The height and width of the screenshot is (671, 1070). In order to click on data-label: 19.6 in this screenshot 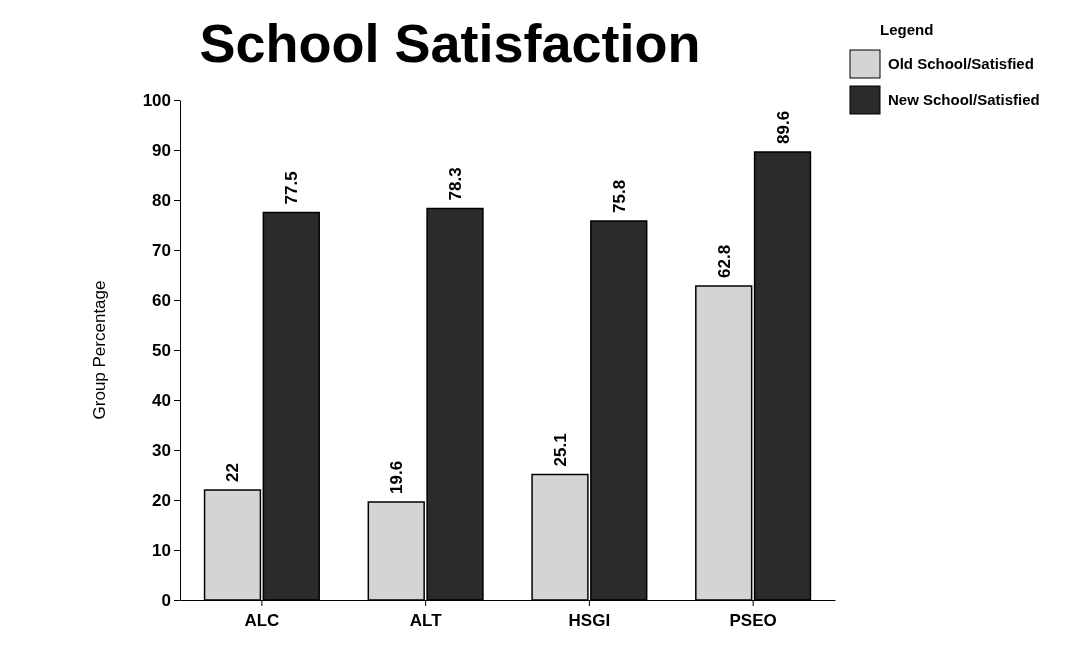, I will do `click(397, 477)`.